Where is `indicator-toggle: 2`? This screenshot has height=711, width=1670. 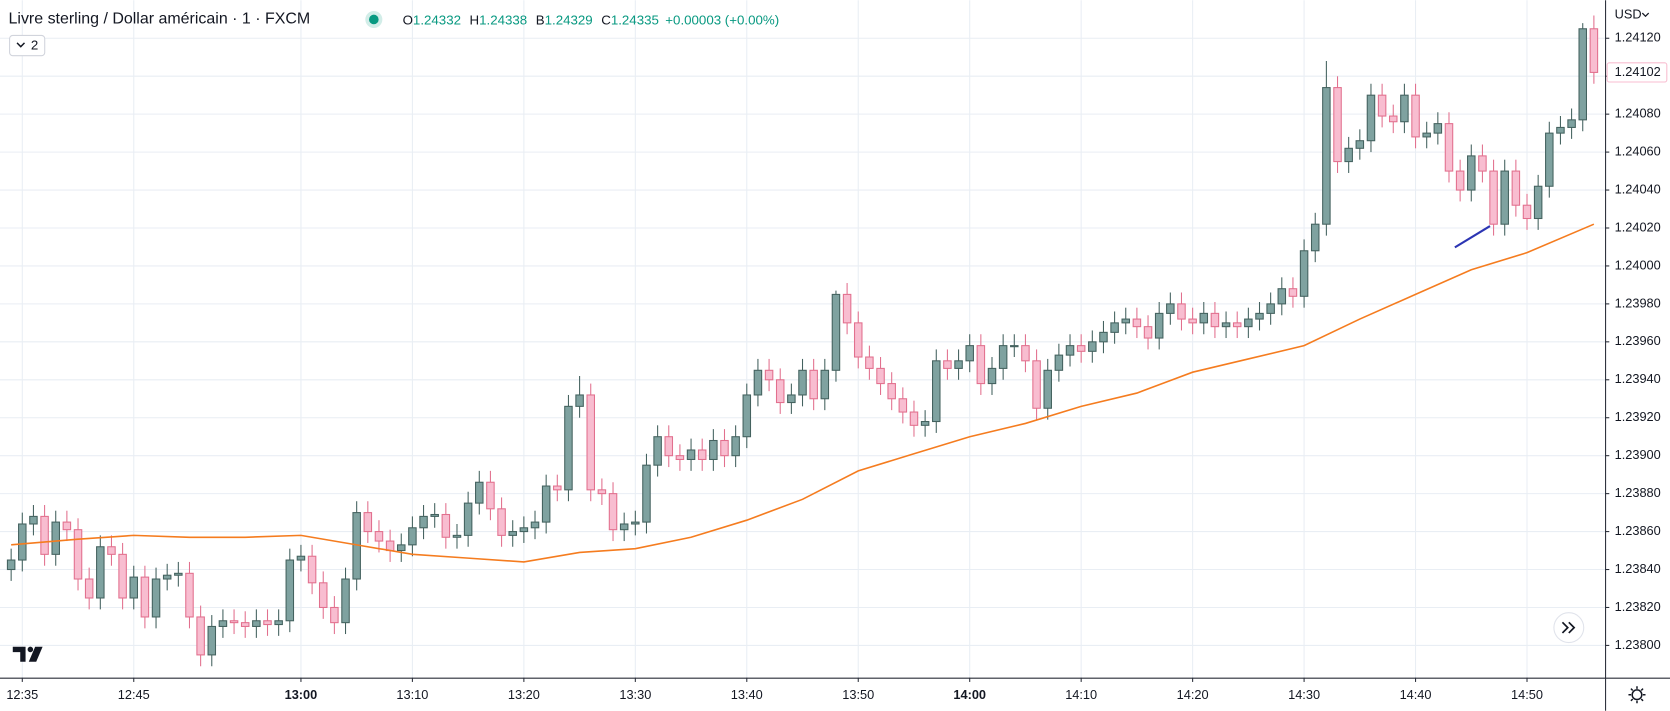 indicator-toggle: 2 is located at coordinates (27, 45).